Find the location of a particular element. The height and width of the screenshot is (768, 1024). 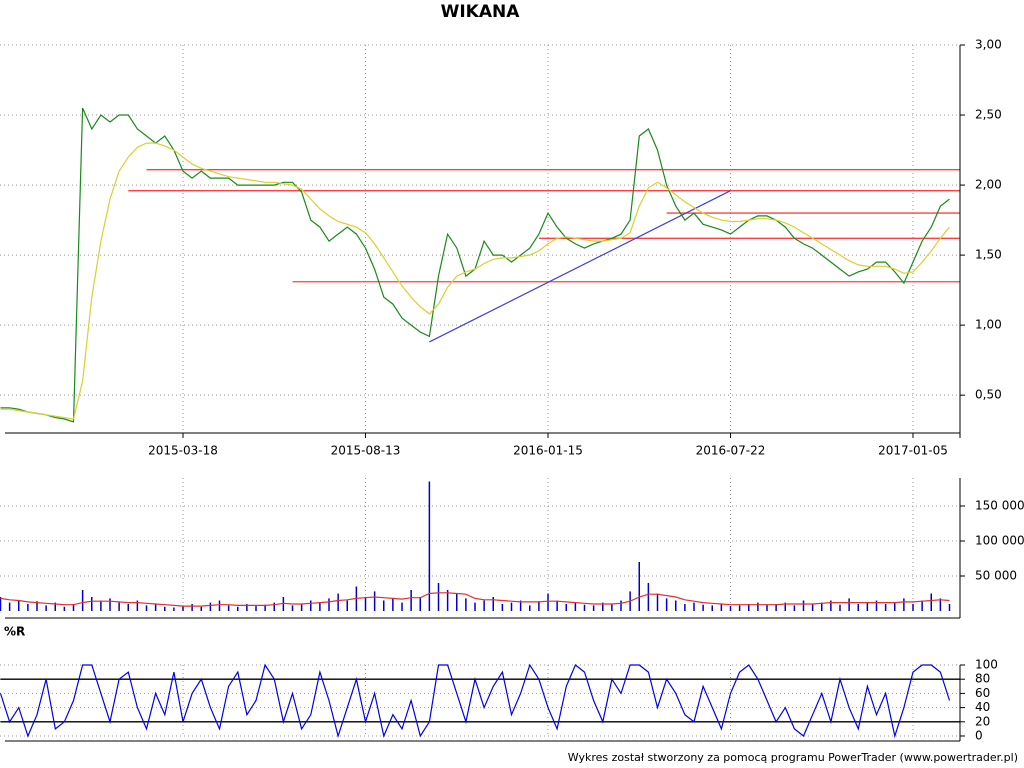

y-tick-label: 2,00 is located at coordinates (988, 185).